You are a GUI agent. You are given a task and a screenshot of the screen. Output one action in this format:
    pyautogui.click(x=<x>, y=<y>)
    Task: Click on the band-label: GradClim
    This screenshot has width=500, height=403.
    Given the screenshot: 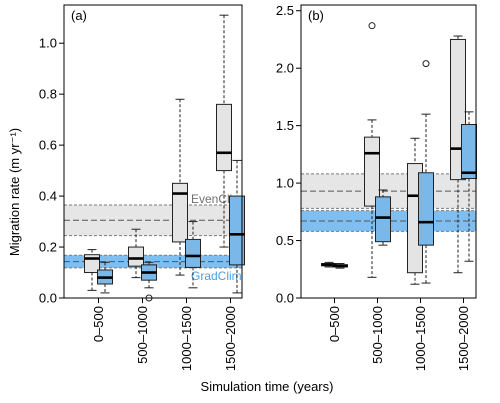 What is the action you would take?
    pyautogui.click(x=216, y=276)
    